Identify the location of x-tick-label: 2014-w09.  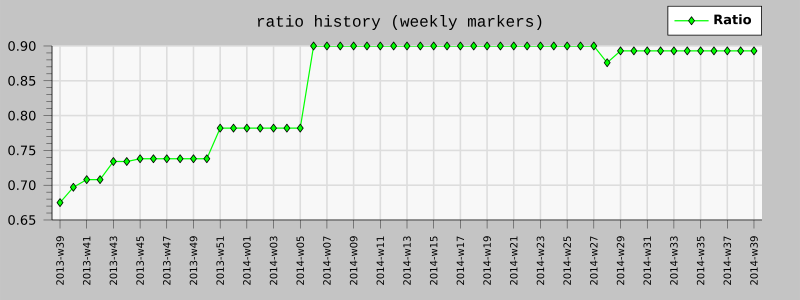
(354, 260).